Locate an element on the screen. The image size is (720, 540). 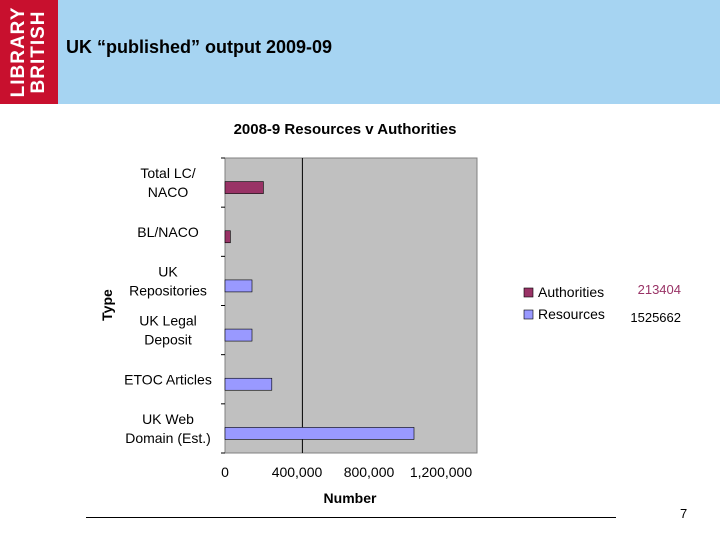
category-label-line: UK is located at coordinates (168, 271).